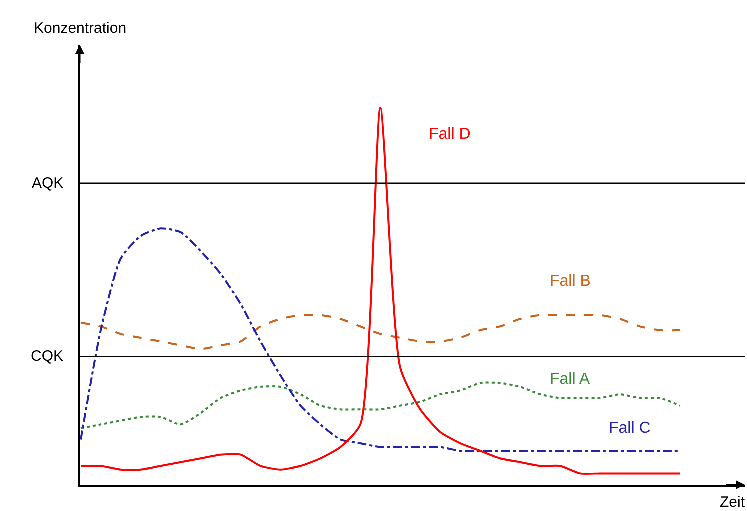  Describe the element at coordinates (630, 428) in the screenshot. I see `series-label: Fall C` at that location.